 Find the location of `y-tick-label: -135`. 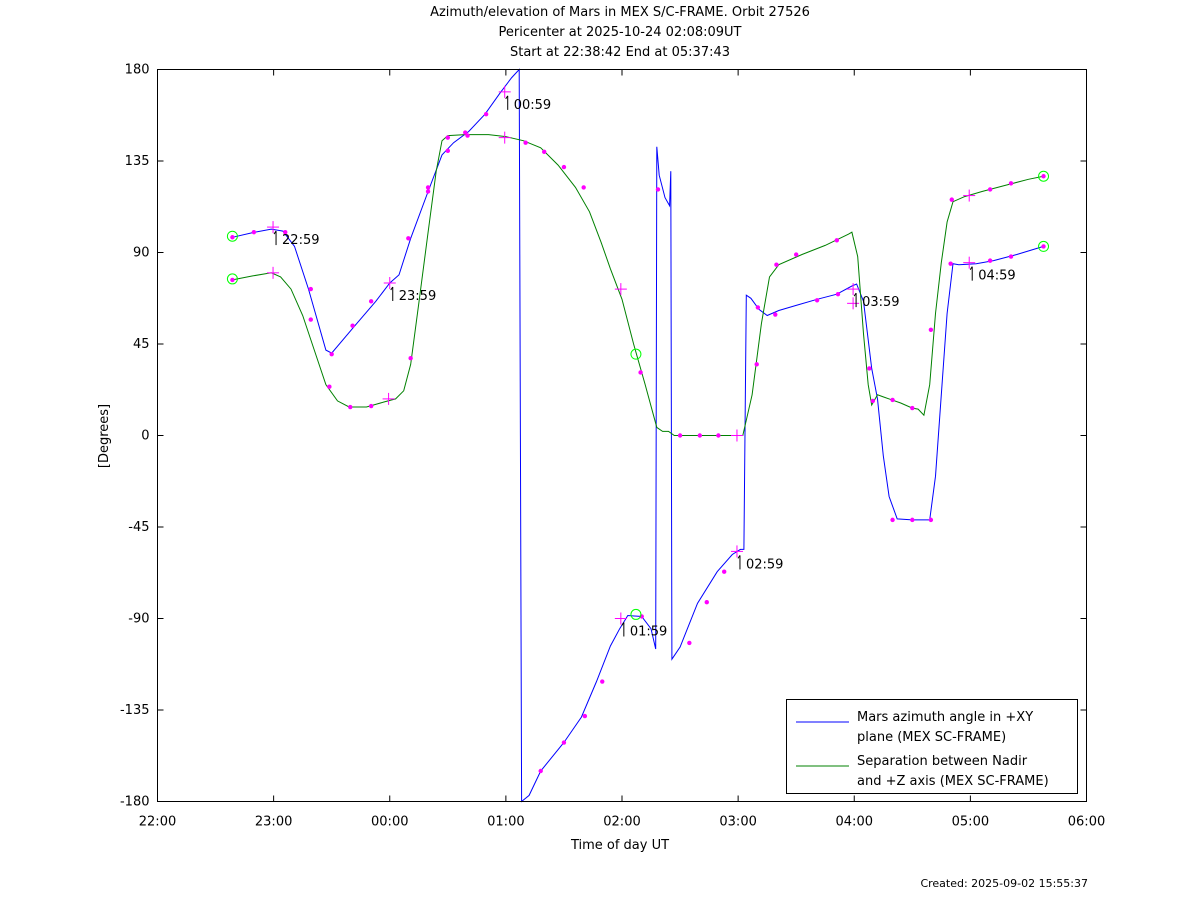

y-tick-label: -135 is located at coordinates (135, 710).